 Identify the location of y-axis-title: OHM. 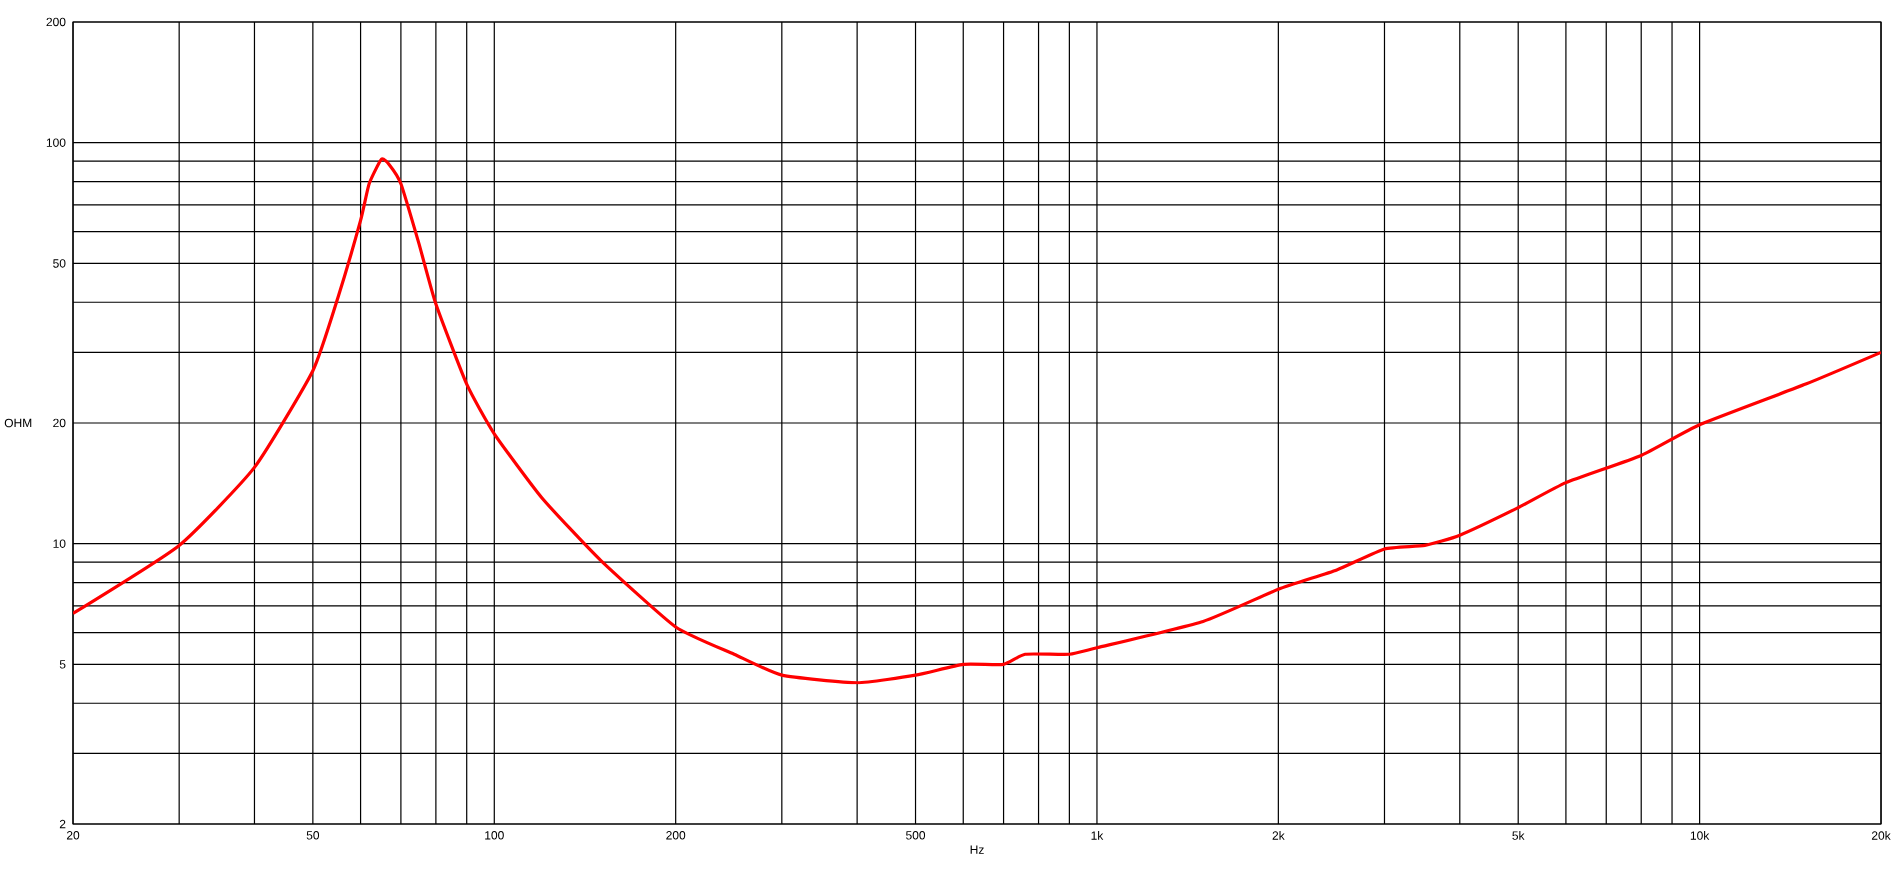
(18, 423).